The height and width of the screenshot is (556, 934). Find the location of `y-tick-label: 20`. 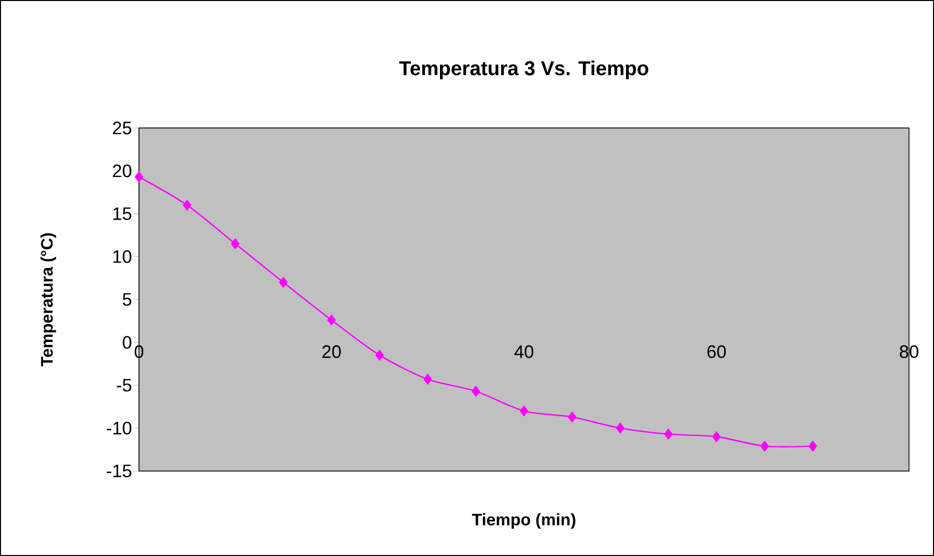

y-tick-label: 20 is located at coordinates (122, 171).